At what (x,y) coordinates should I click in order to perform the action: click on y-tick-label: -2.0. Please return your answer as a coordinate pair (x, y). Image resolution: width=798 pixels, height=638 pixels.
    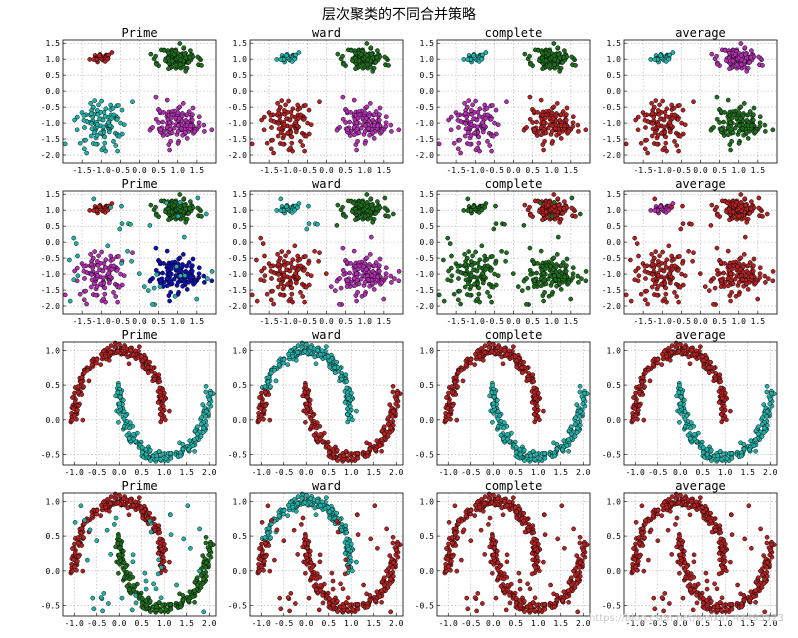
    Looking at the image, I should click on (424, 155).